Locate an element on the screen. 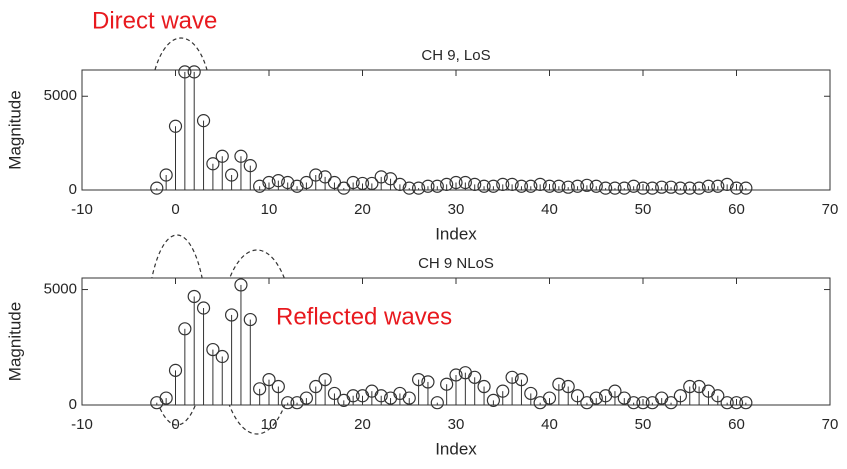 The width and height of the screenshot is (847, 469). x-tick-label: -10 is located at coordinates (82, 424).